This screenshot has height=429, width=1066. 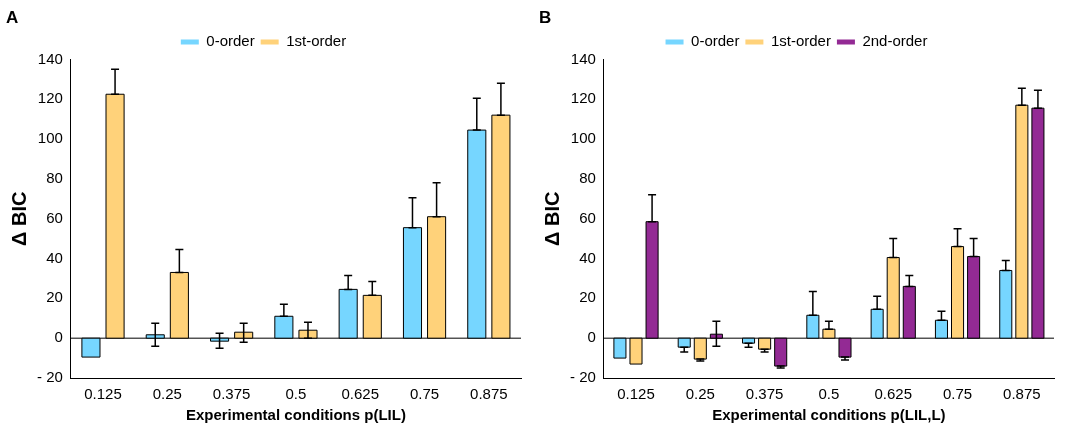 What do you see at coordinates (295, 415) in the screenshot?
I see `x-axis-title: Experimental conditions p(LIL)` at bounding box center [295, 415].